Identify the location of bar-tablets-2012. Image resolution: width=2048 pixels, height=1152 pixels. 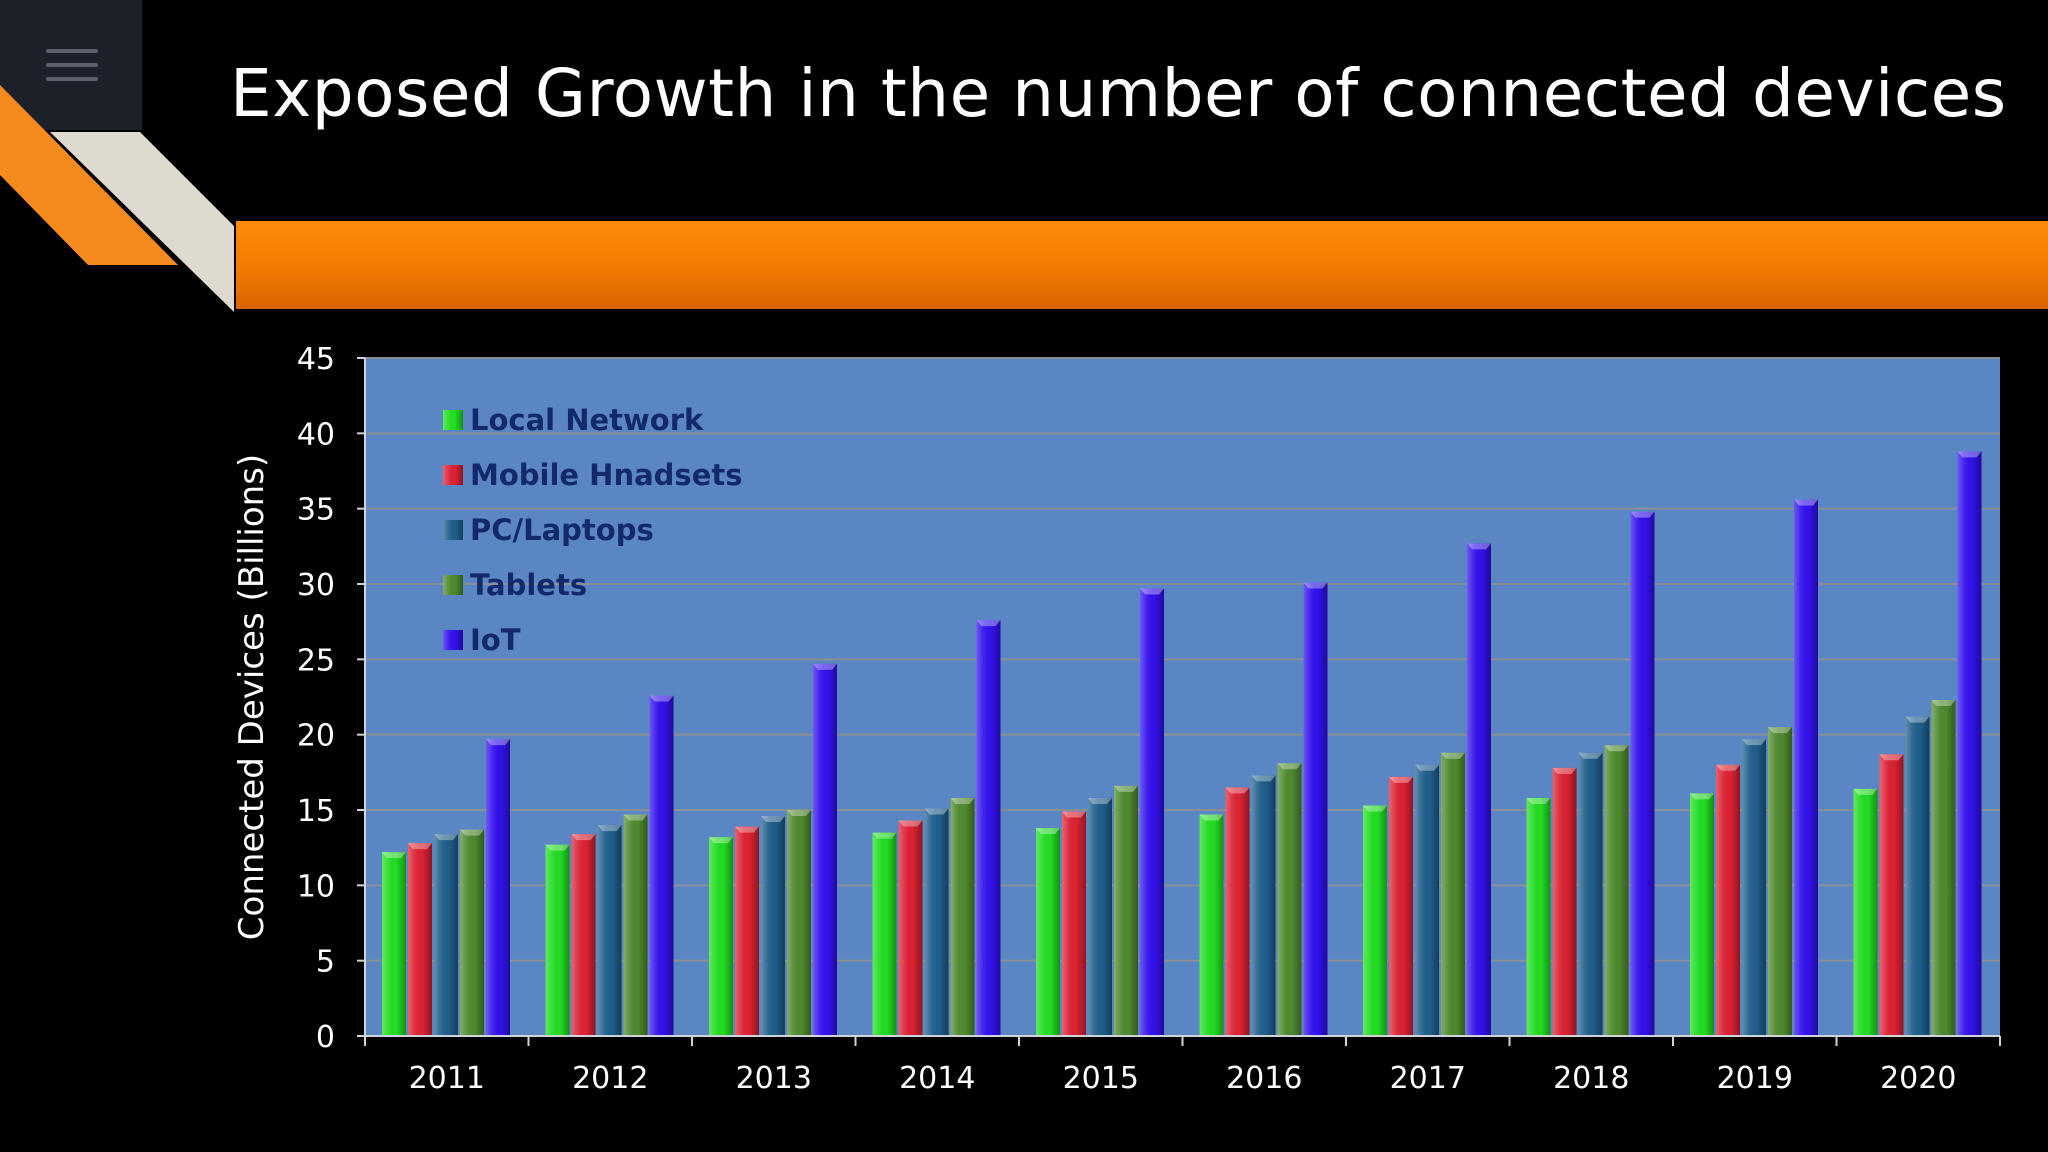
(635, 925).